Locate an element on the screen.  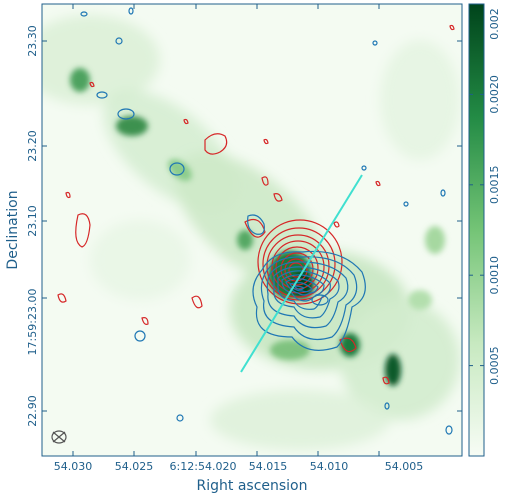
outflow-axis-line is located at coordinates (301, 273).